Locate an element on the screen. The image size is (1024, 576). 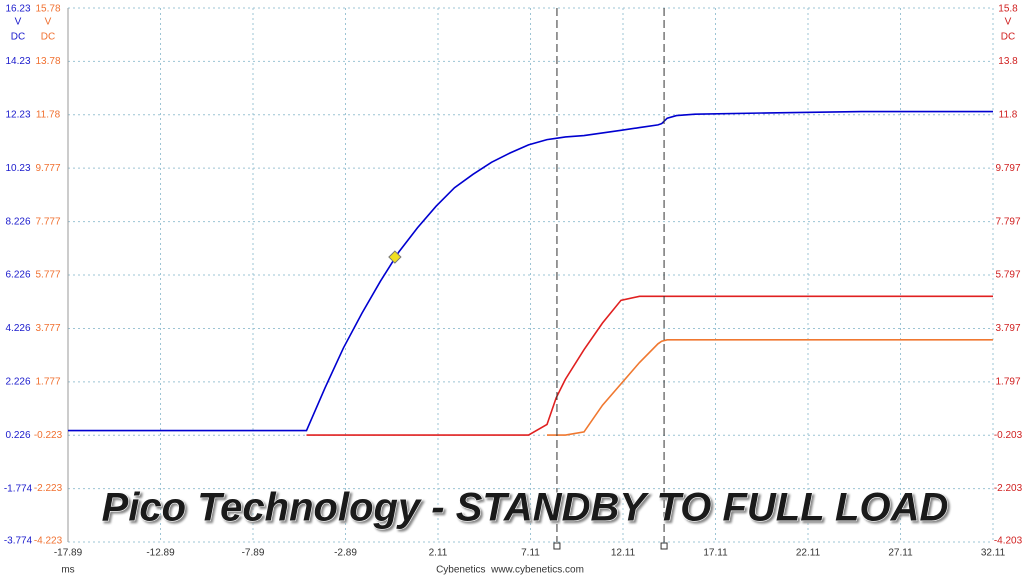
y-tick-label: -4.223 is located at coordinates (48, 541).